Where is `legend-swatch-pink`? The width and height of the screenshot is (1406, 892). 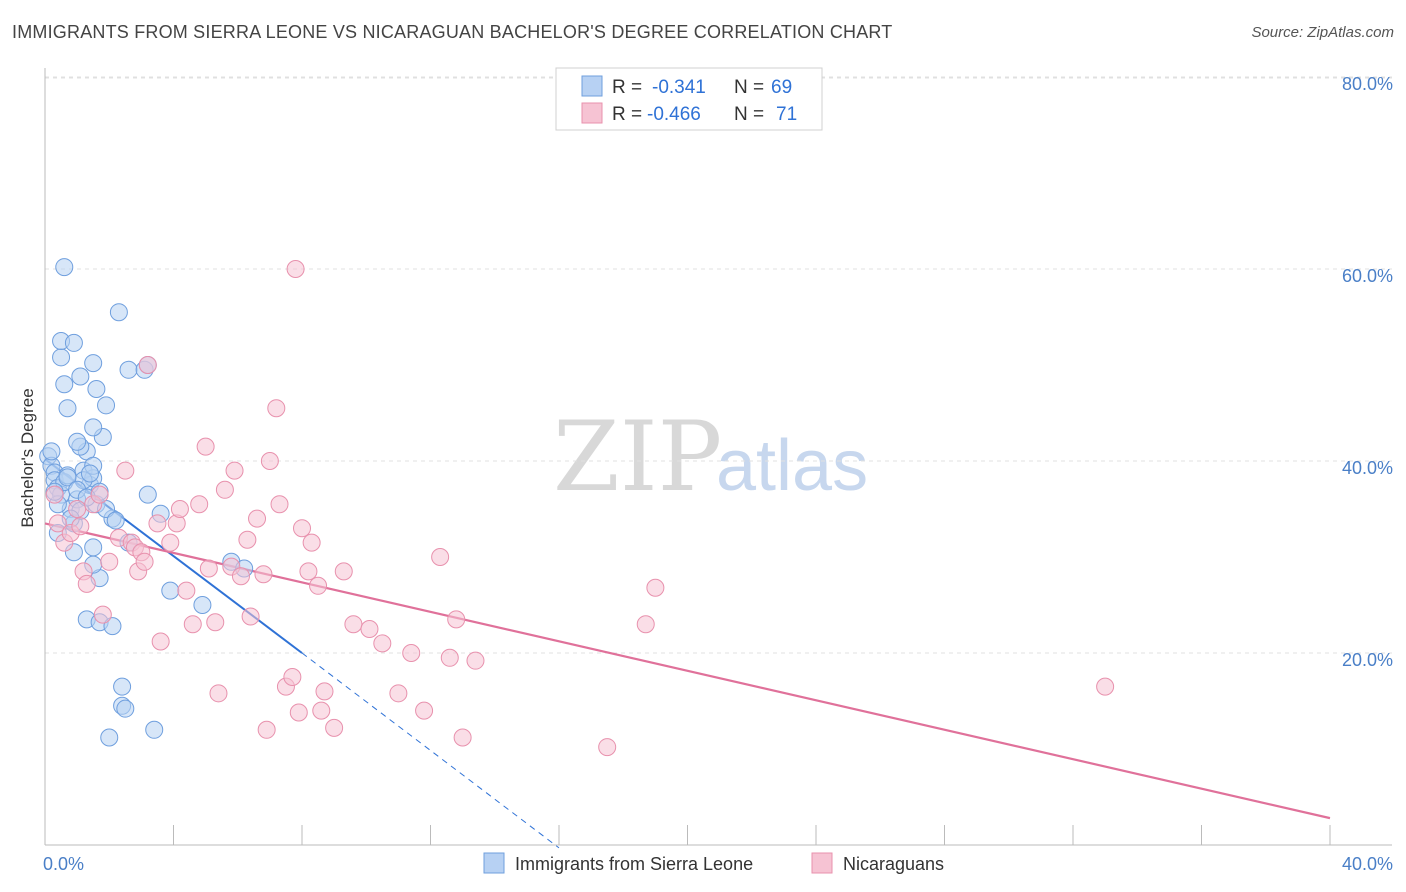 legend-swatch-pink is located at coordinates (592, 113).